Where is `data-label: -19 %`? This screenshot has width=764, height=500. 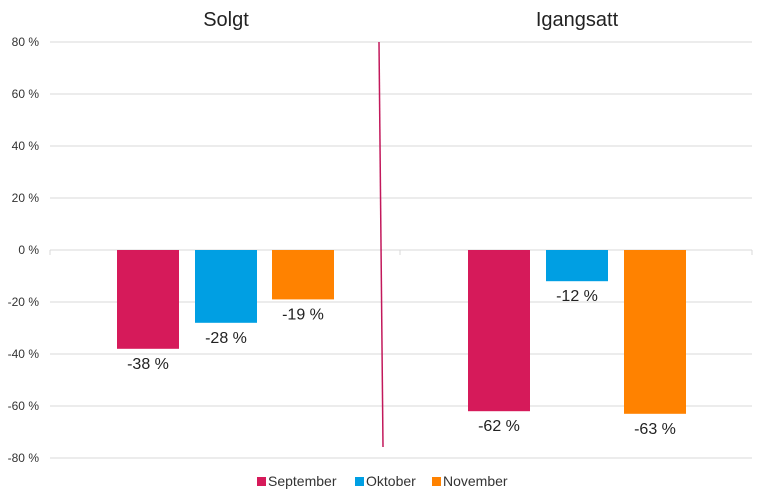
data-label: -19 % is located at coordinates (303, 314).